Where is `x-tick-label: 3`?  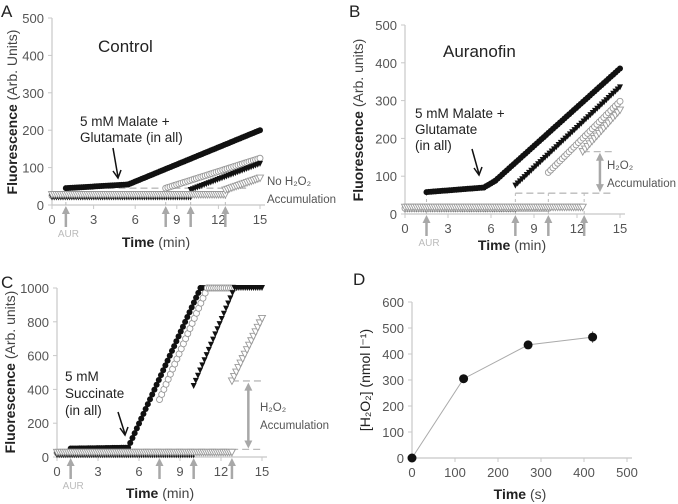 x-tick-label: 3 is located at coordinates (97, 471).